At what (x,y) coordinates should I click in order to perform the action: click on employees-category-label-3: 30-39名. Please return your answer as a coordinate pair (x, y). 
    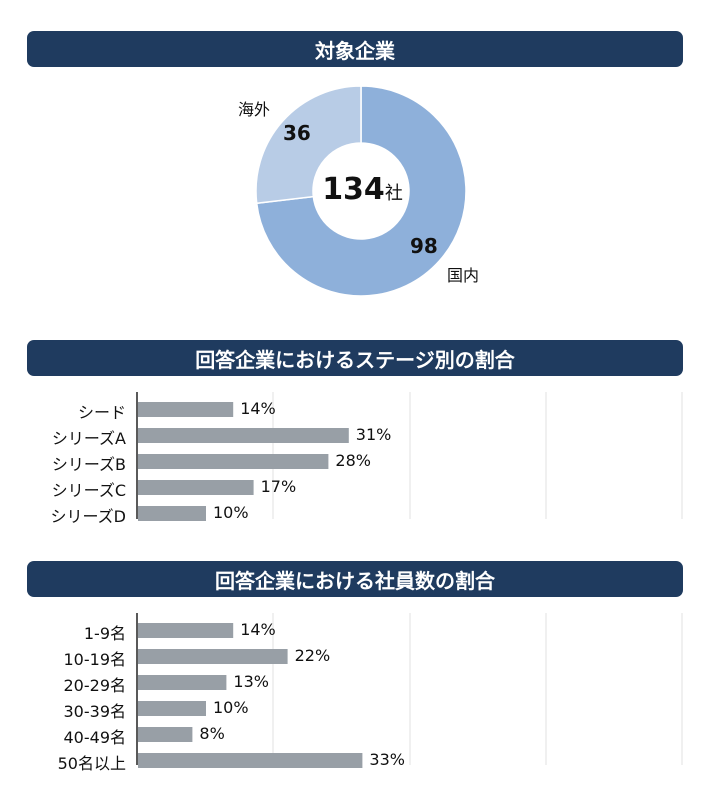
    Looking at the image, I should click on (95, 711).